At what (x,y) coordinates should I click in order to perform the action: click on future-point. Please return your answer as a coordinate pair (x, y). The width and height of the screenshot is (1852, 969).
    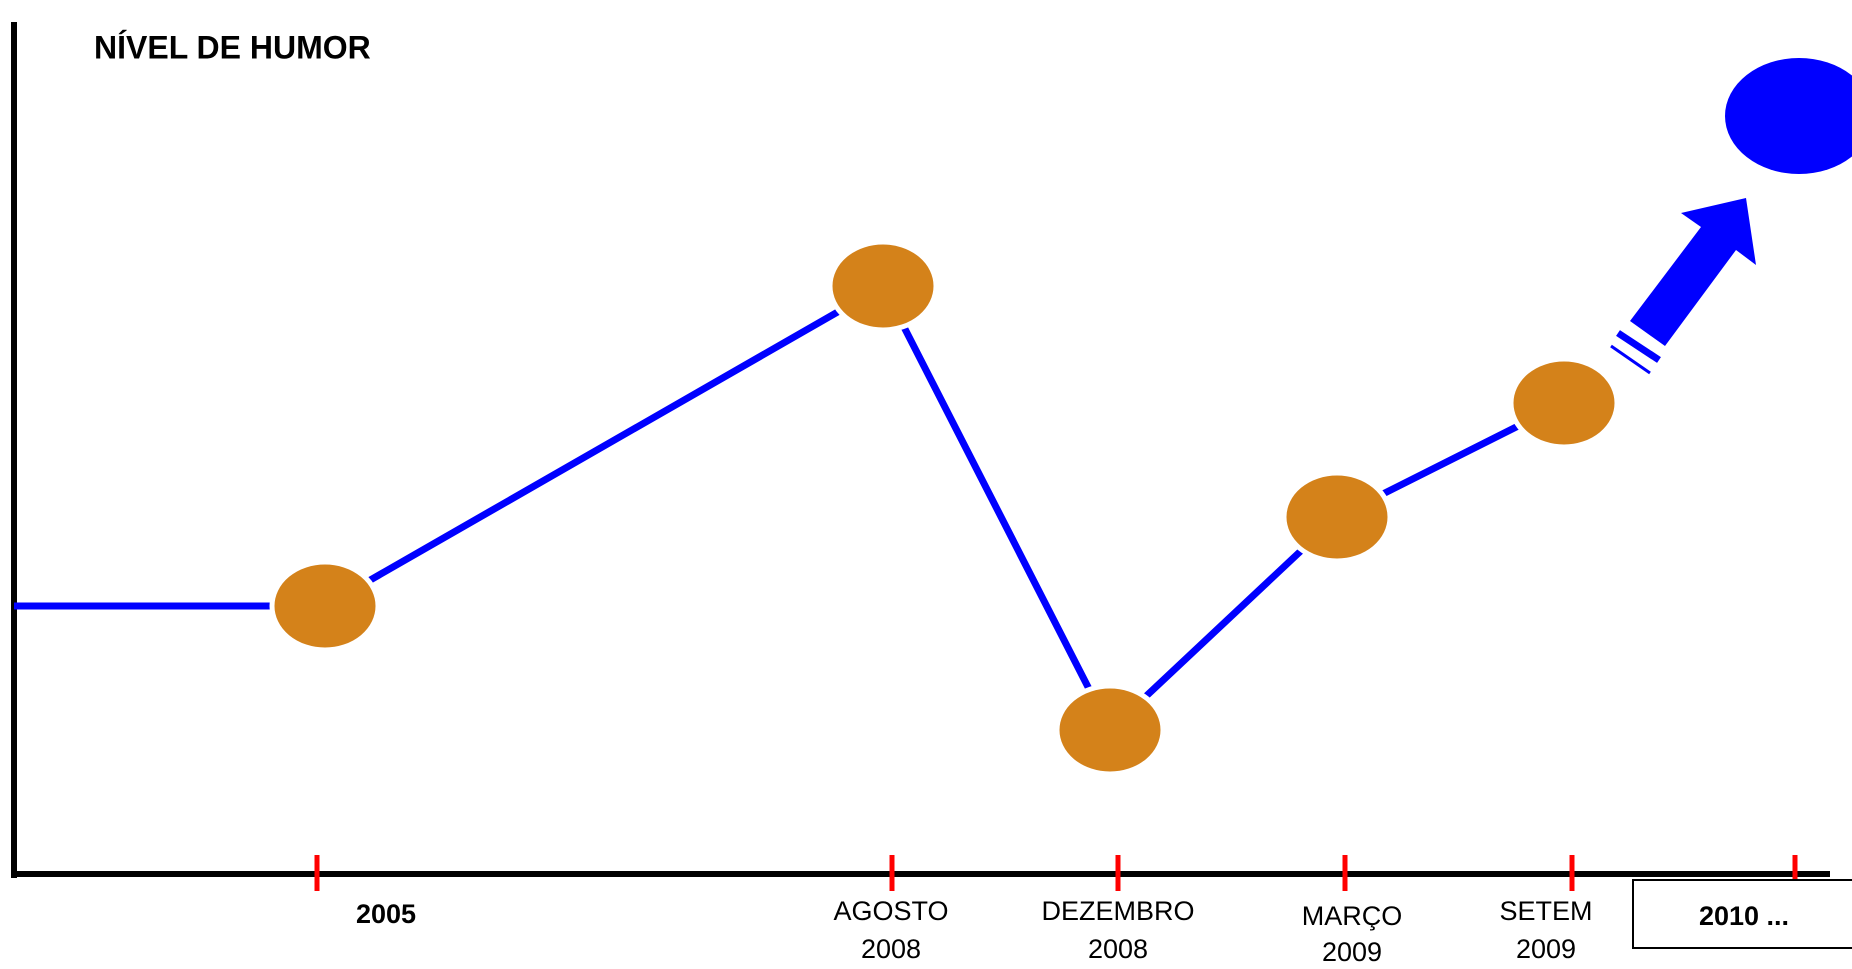
    Looking at the image, I should click on (1788, 116).